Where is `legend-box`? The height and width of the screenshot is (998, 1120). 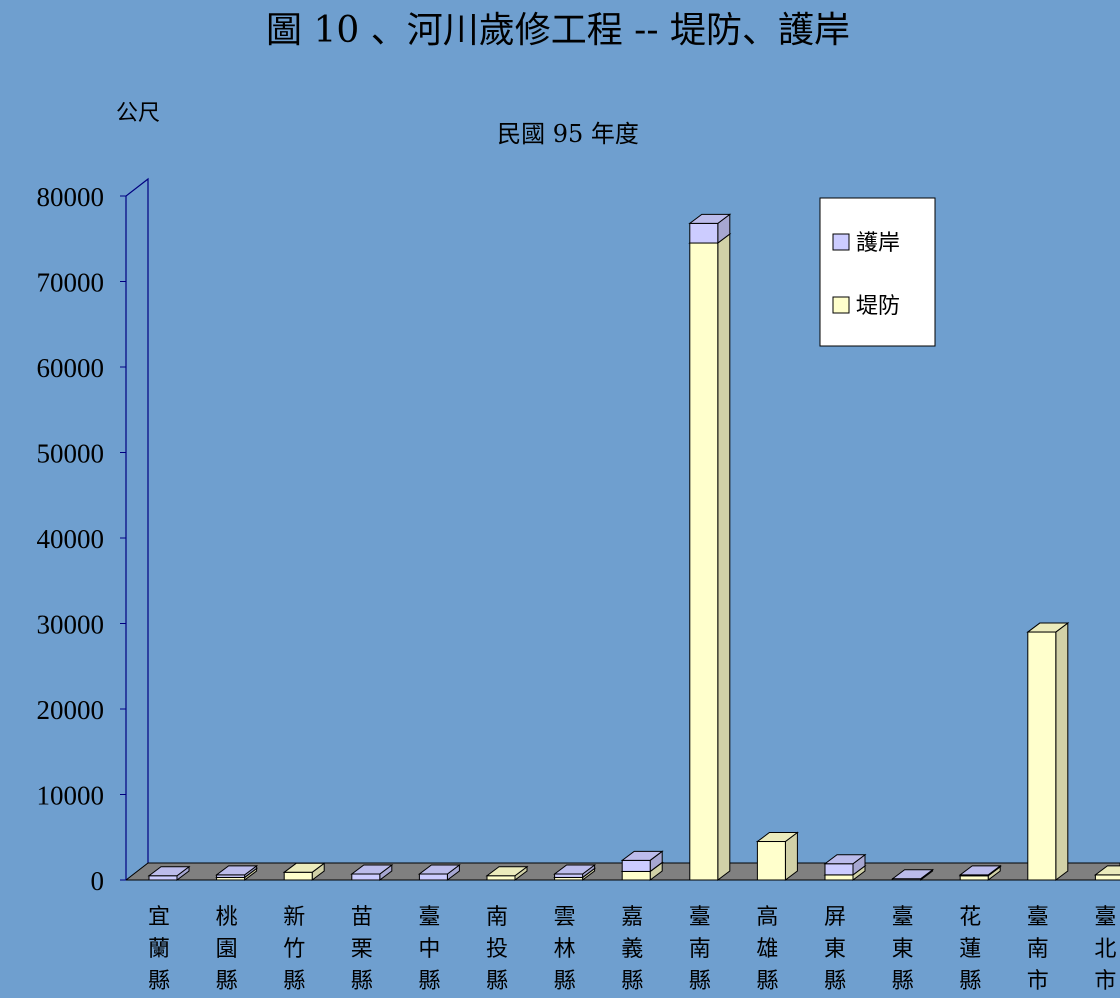
legend-box is located at coordinates (877, 272).